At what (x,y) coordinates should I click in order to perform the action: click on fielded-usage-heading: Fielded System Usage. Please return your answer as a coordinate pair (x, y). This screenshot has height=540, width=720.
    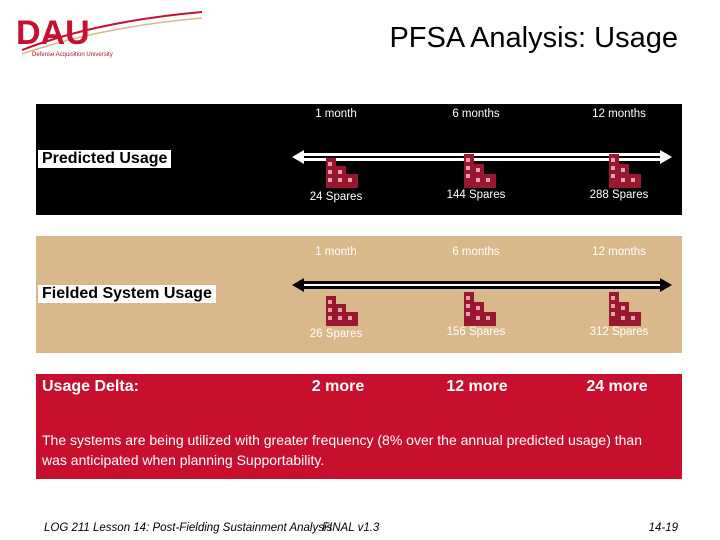
    Looking at the image, I should click on (127, 294).